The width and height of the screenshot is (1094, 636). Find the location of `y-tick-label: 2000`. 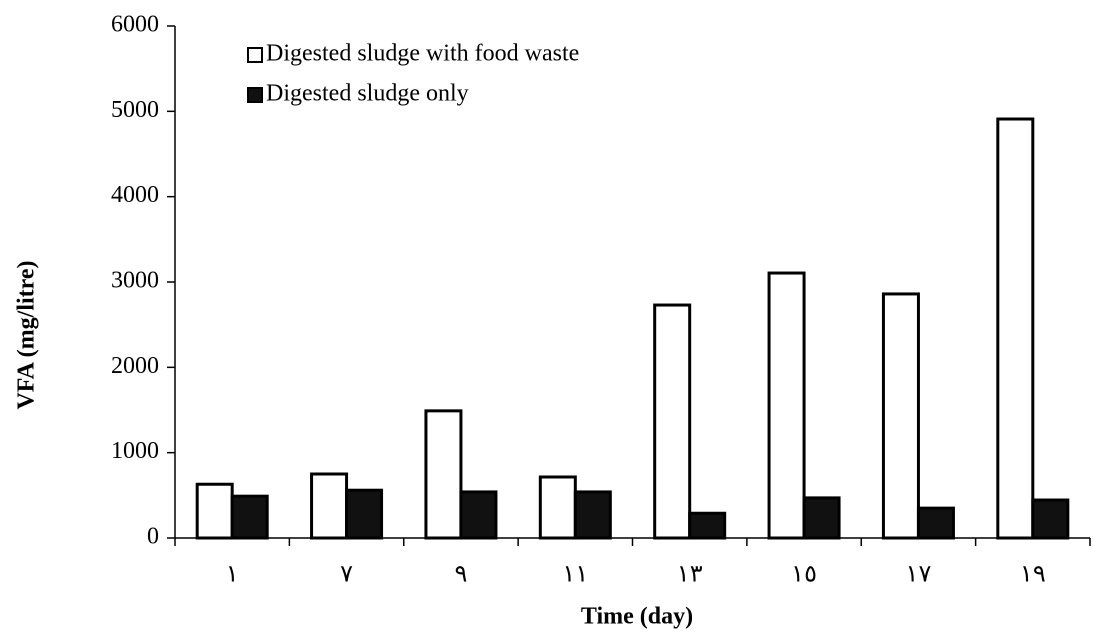

y-tick-label: 2000 is located at coordinates (135, 366).